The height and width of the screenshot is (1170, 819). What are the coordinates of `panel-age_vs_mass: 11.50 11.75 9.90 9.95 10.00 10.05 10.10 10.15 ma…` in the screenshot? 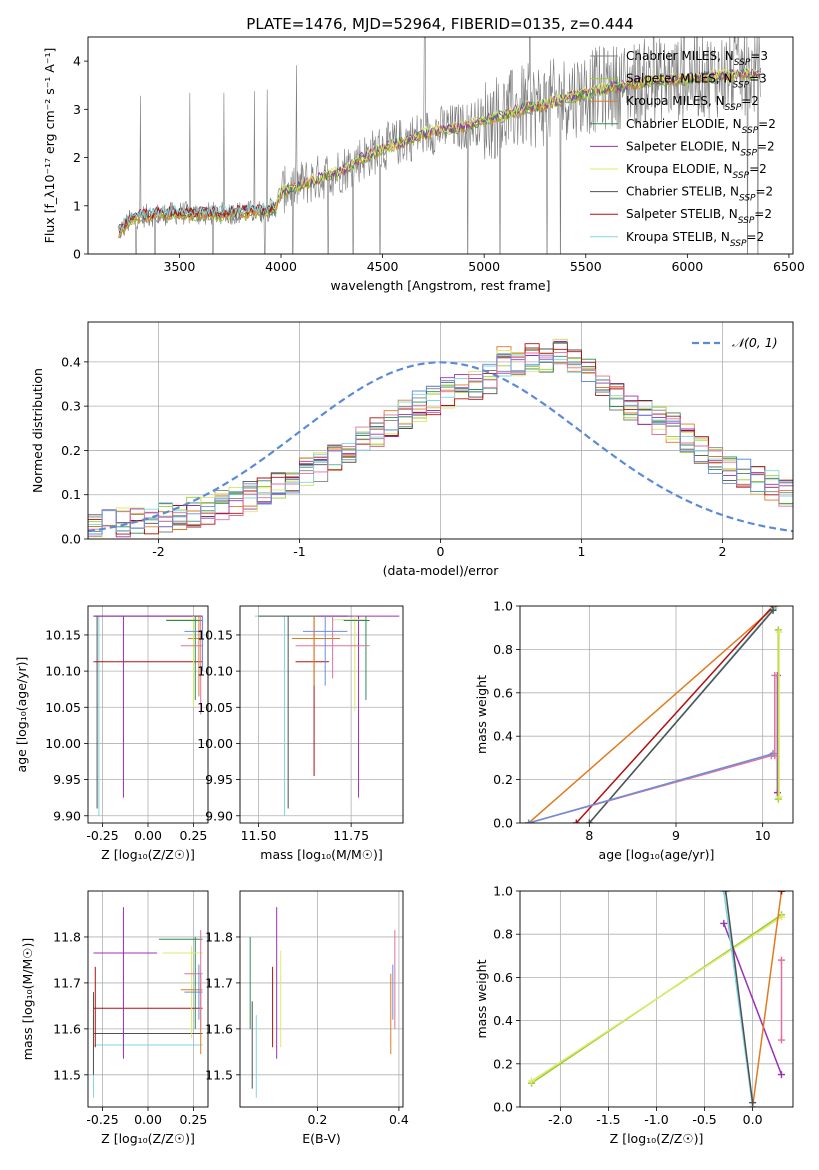 It's located at (300, 733).